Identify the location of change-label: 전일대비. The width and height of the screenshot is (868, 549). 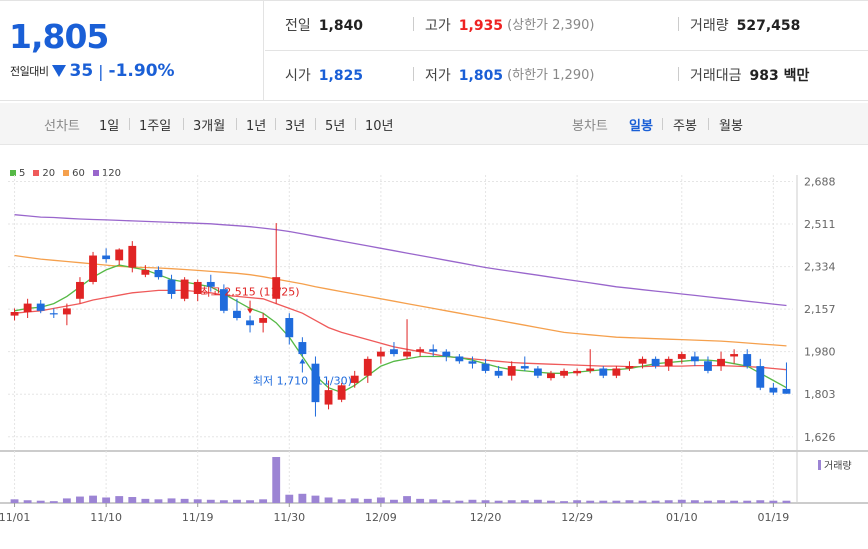
(29, 71).